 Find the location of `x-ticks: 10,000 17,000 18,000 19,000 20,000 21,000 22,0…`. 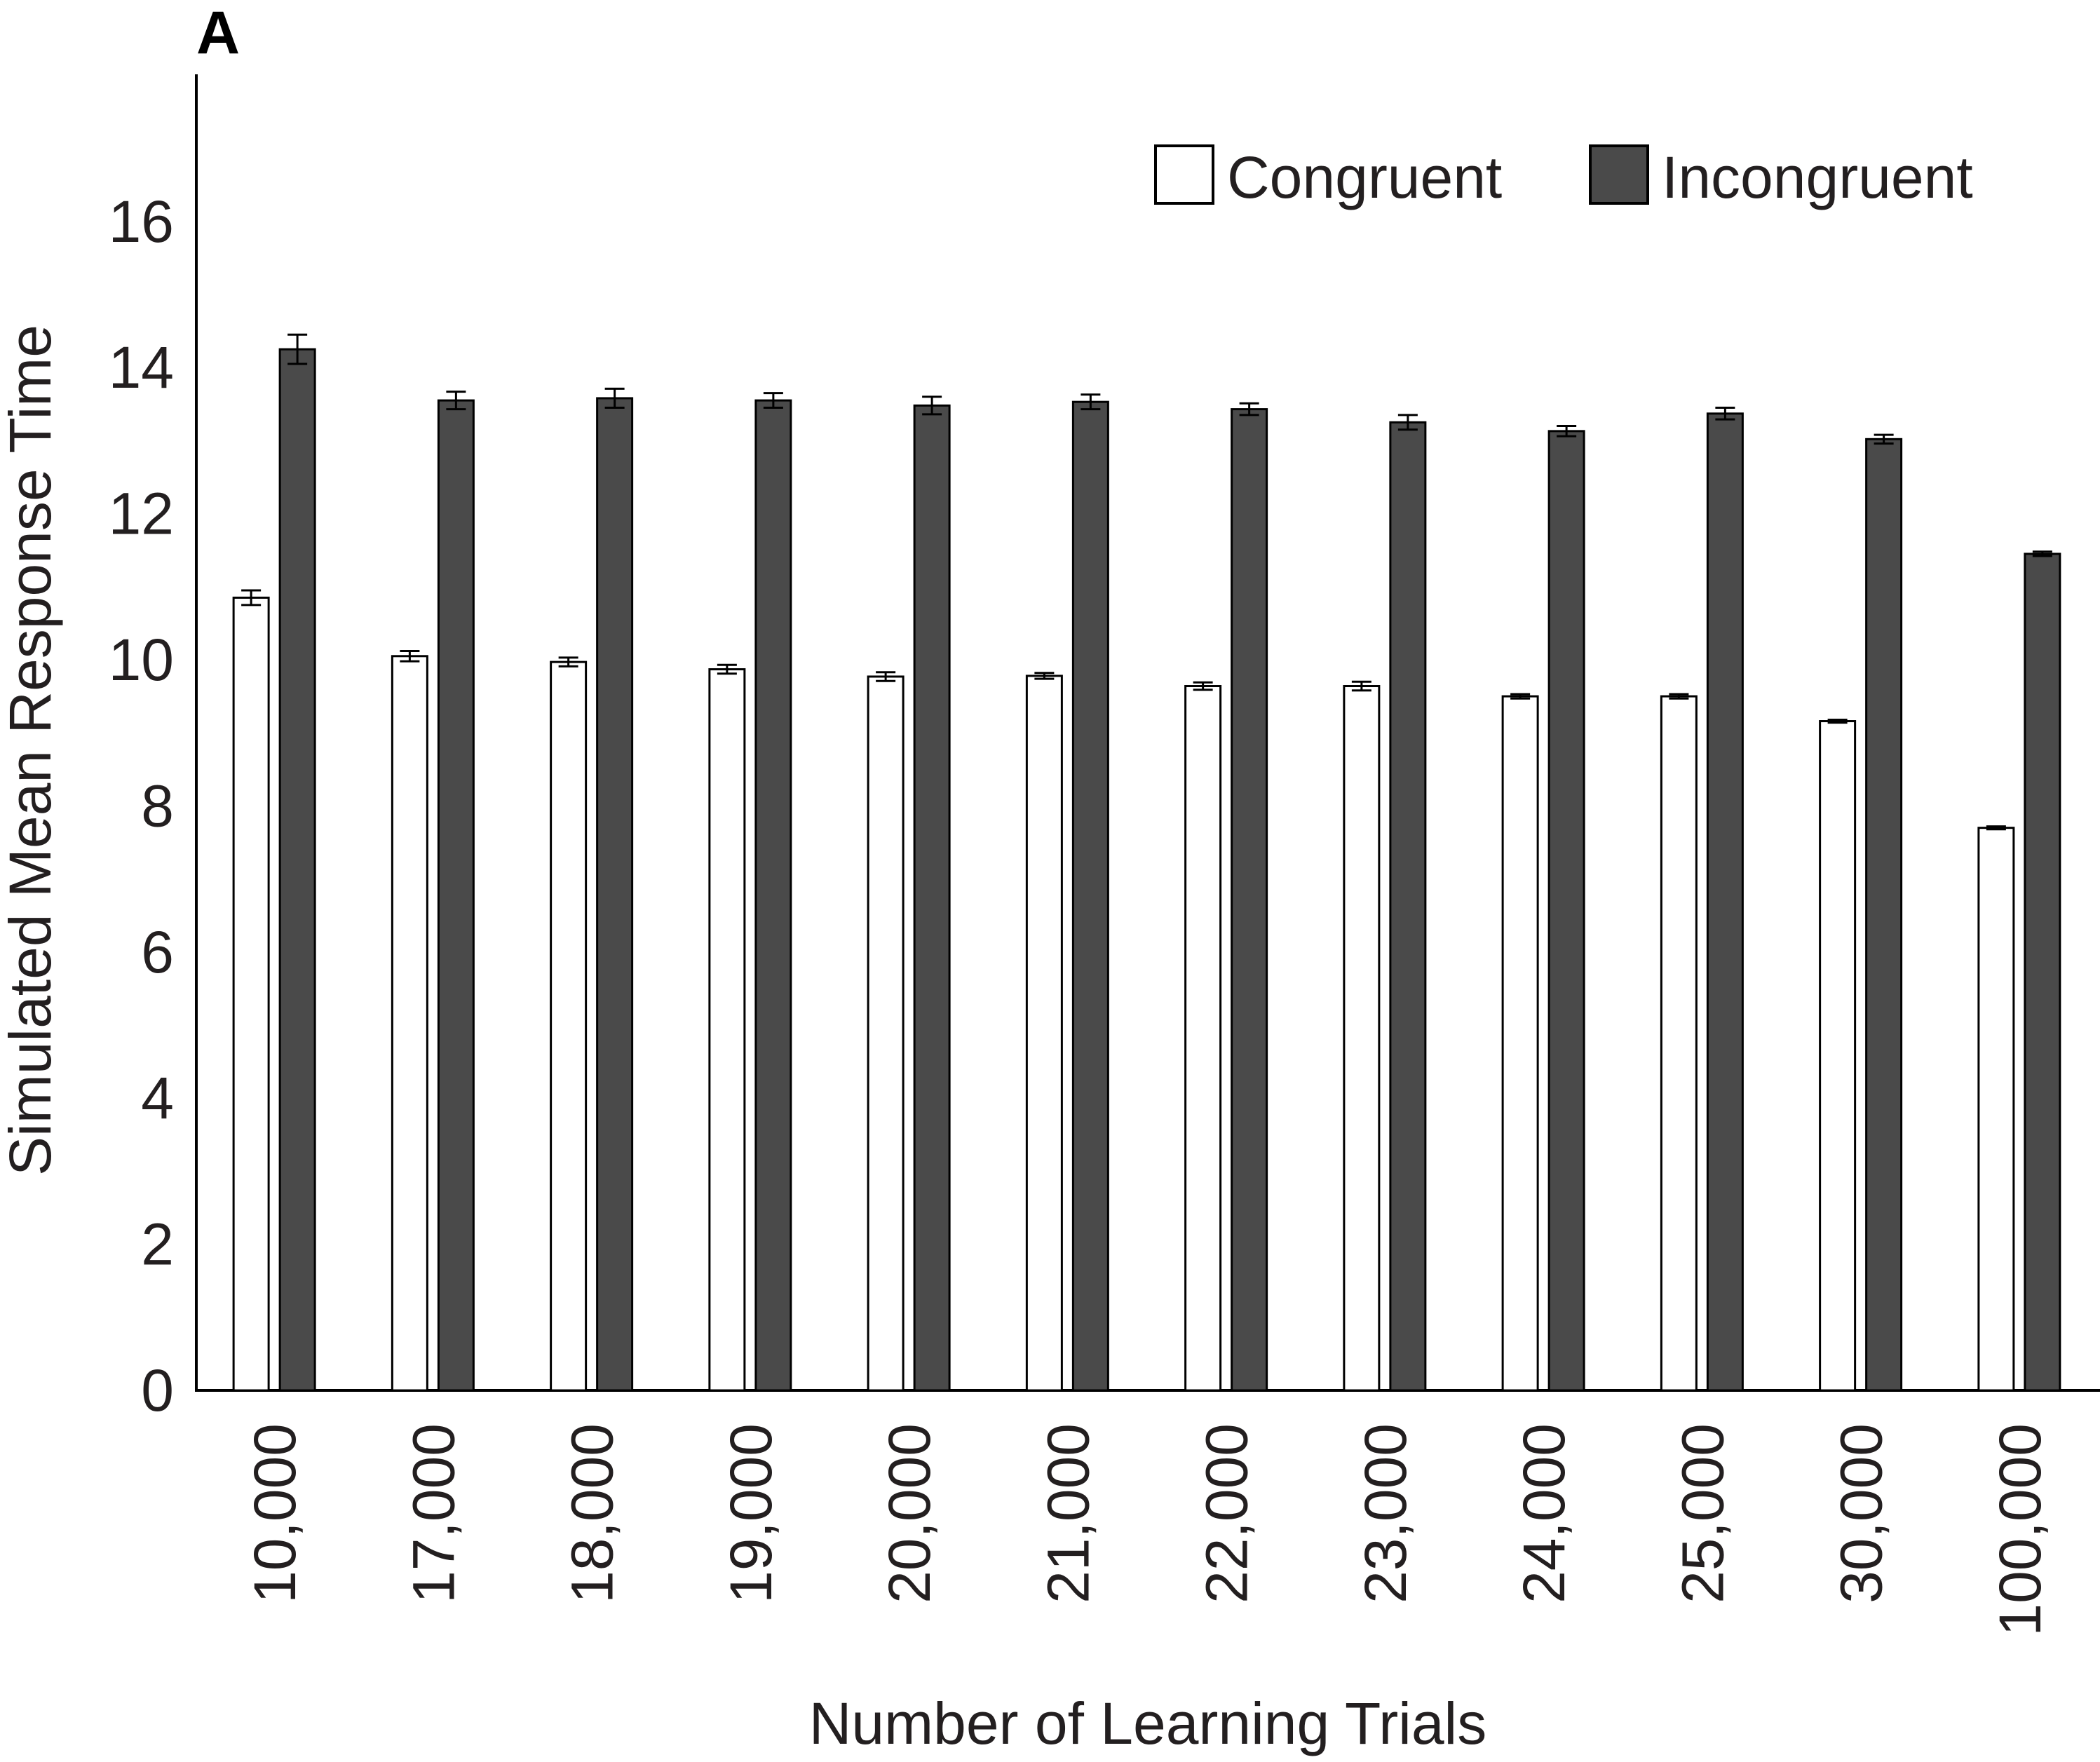

x-ticks: 10,000 17,000 18,000 19,000 20,000 21,000 22,0… is located at coordinates (1147, 1529).